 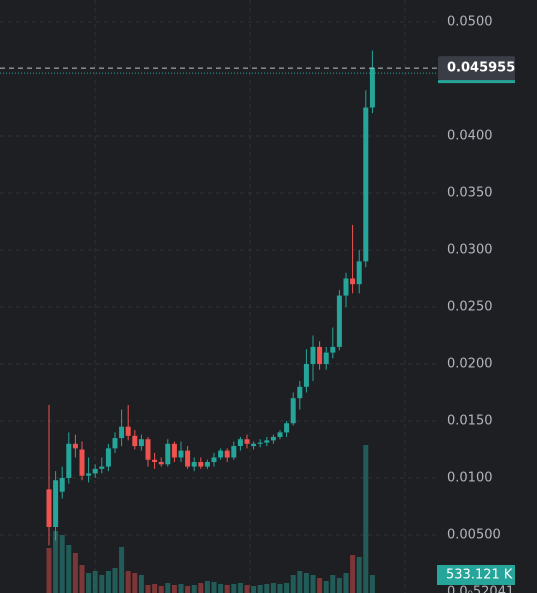 I want to click on volume-tag, so click(x=476, y=574).